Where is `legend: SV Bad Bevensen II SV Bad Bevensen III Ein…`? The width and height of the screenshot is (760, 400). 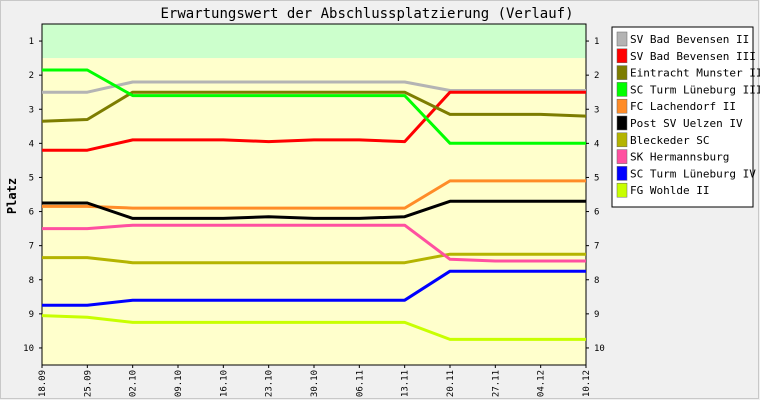 legend: SV Bad Bevensen II SV Bad Bevensen III Ein… is located at coordinates (685, 117).